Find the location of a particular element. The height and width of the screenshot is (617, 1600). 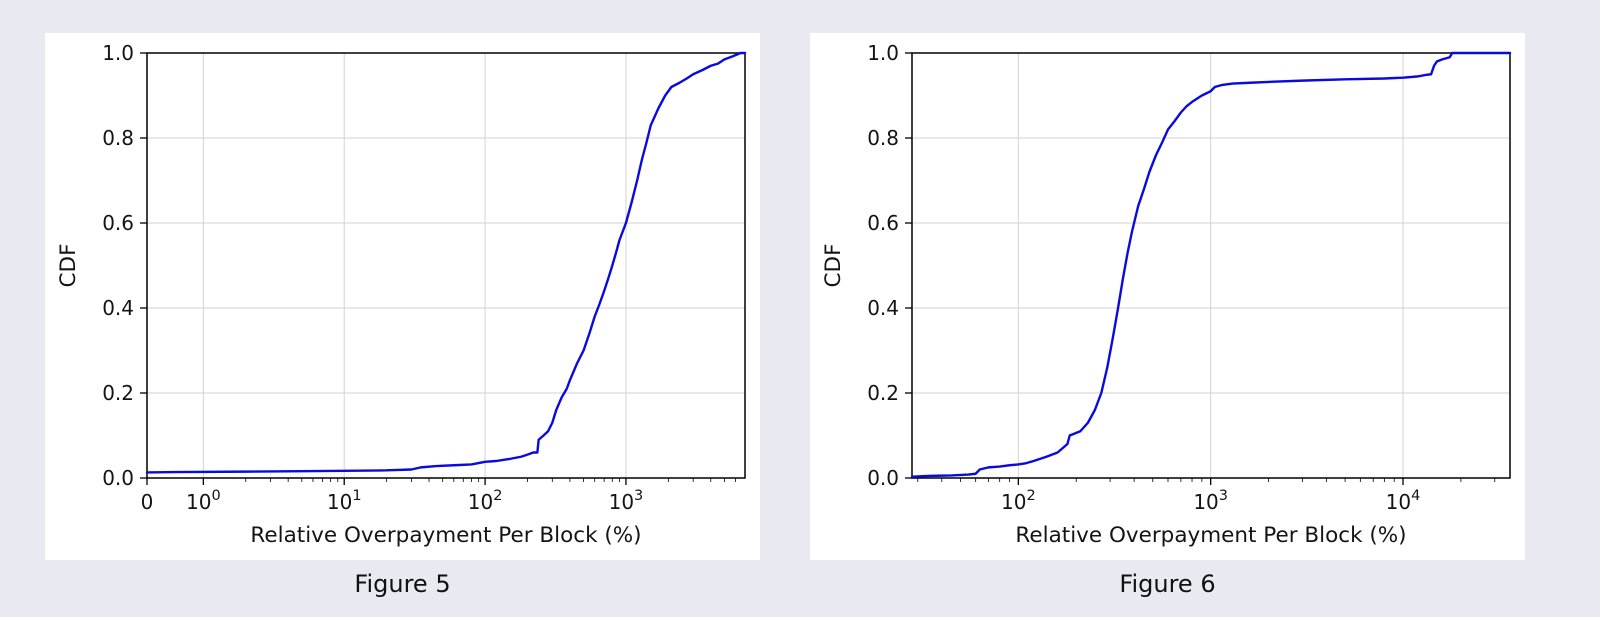

svg-text: 0 is located at coordinates (147, 502).